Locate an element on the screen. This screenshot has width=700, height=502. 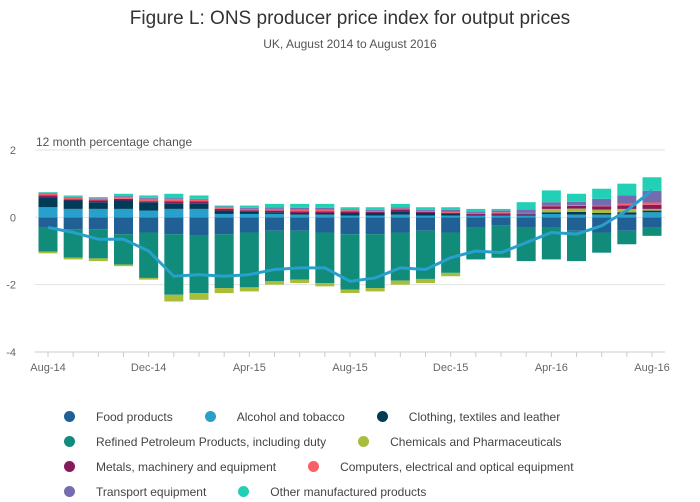
legend-item: Food products is located at coordinates (118, 416).